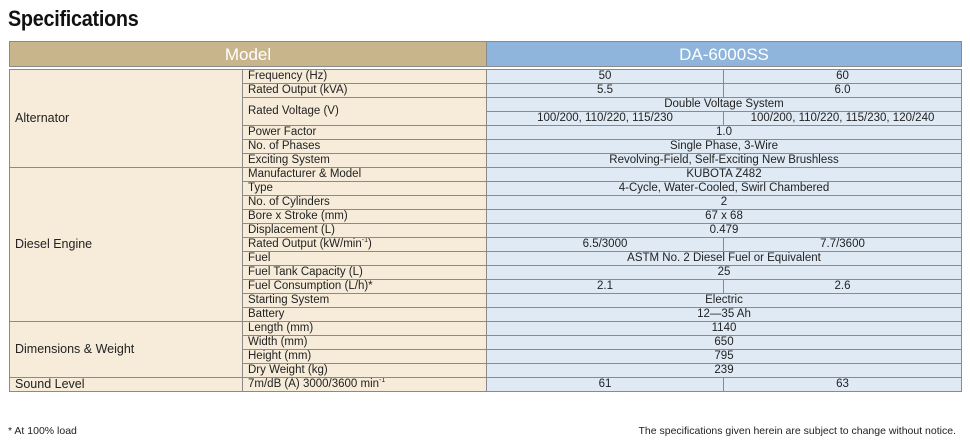 This screenshot has width=970, height=440. I want to click on row-value: 2, so click(724, 202).